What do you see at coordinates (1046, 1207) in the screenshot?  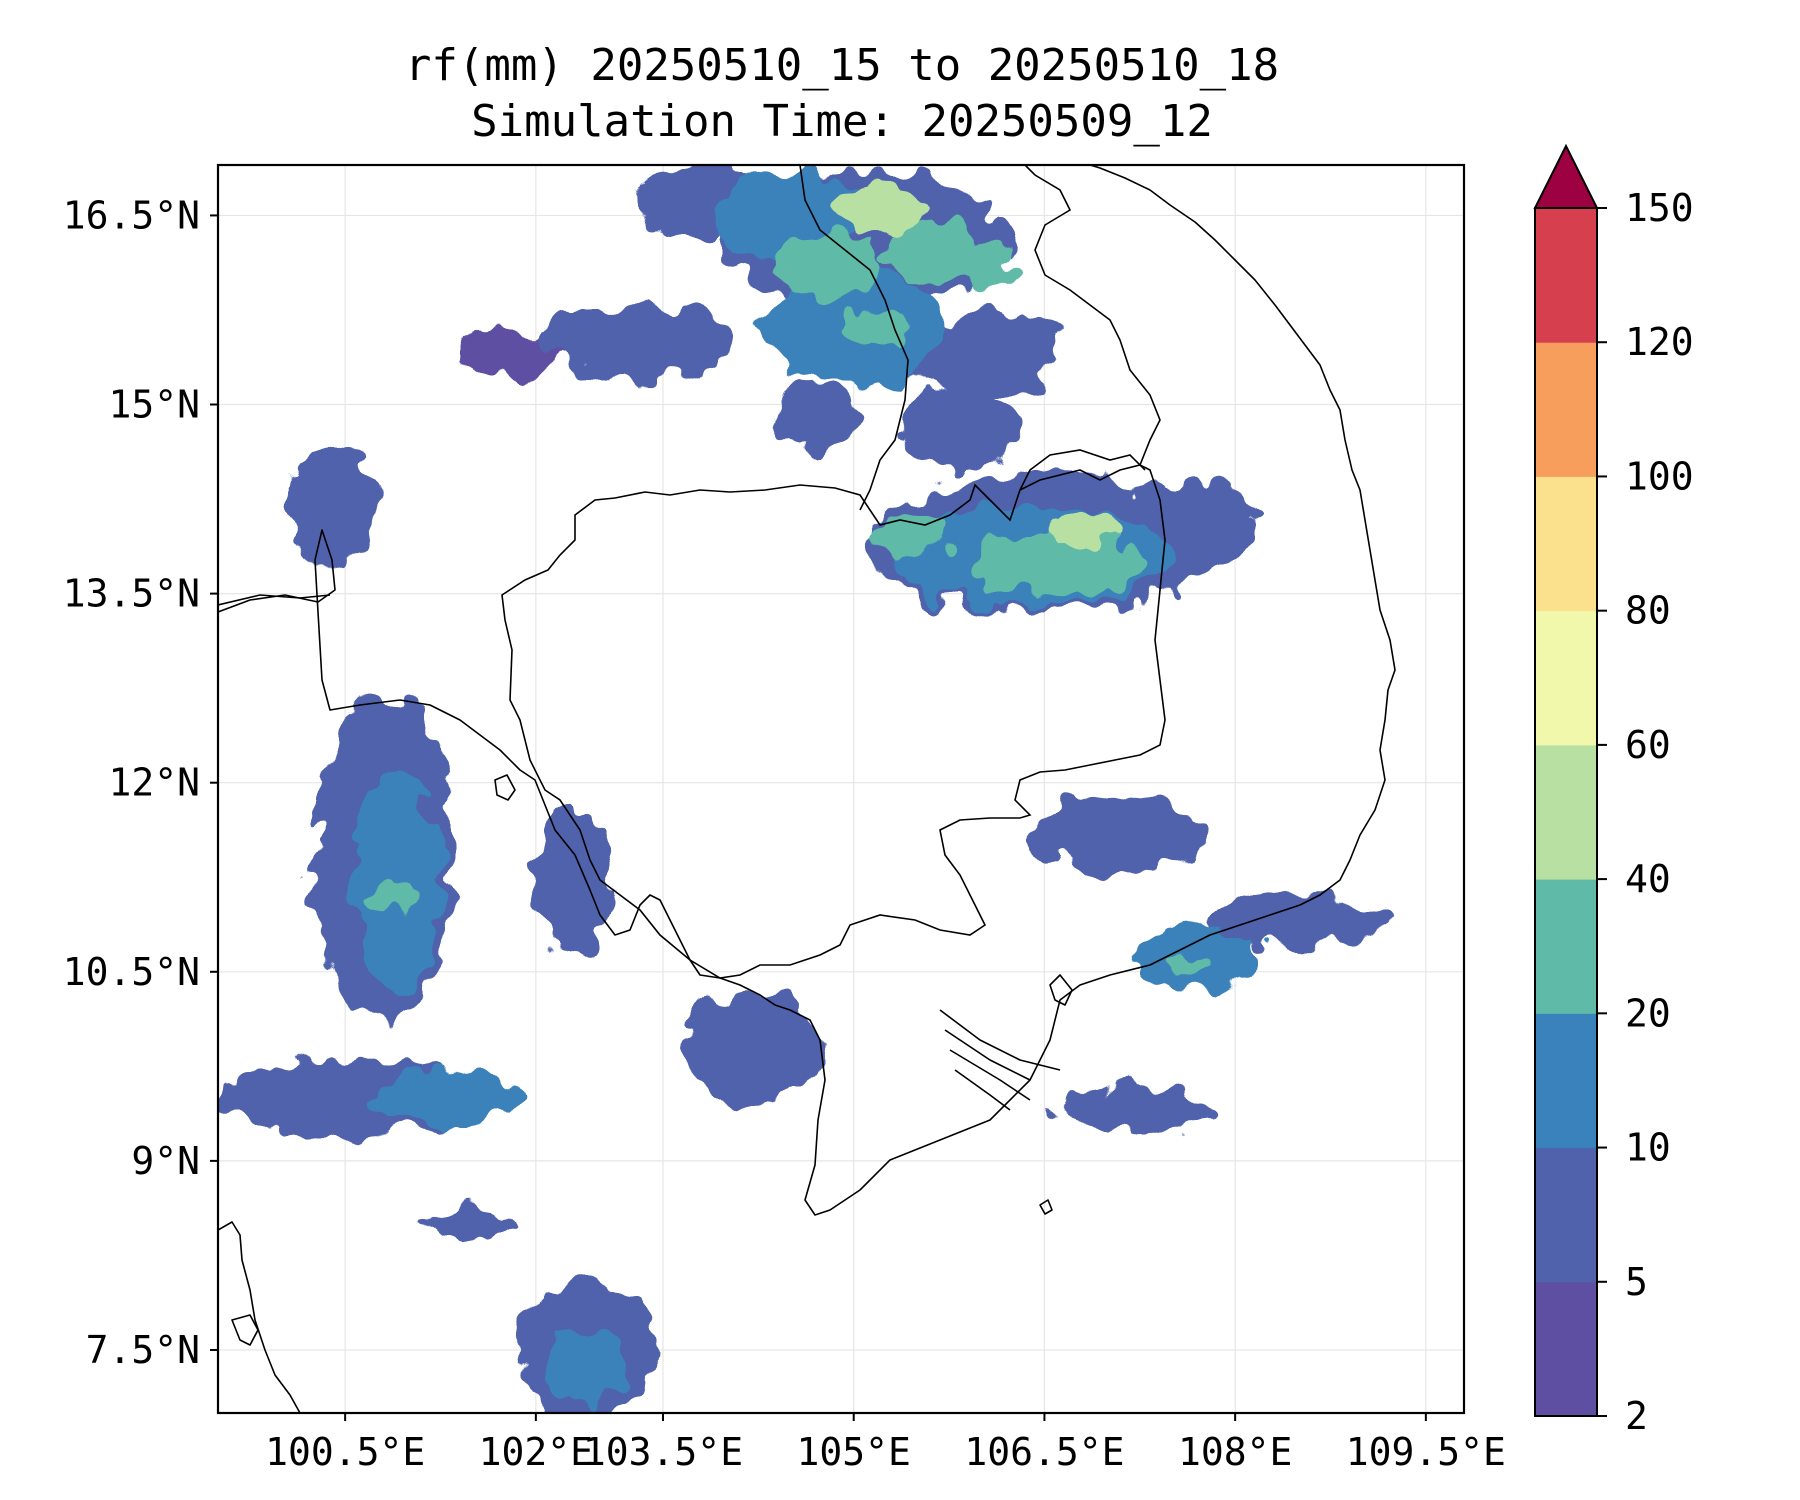 I see `coastline-island-small` at bounding box center [1046, 1207].